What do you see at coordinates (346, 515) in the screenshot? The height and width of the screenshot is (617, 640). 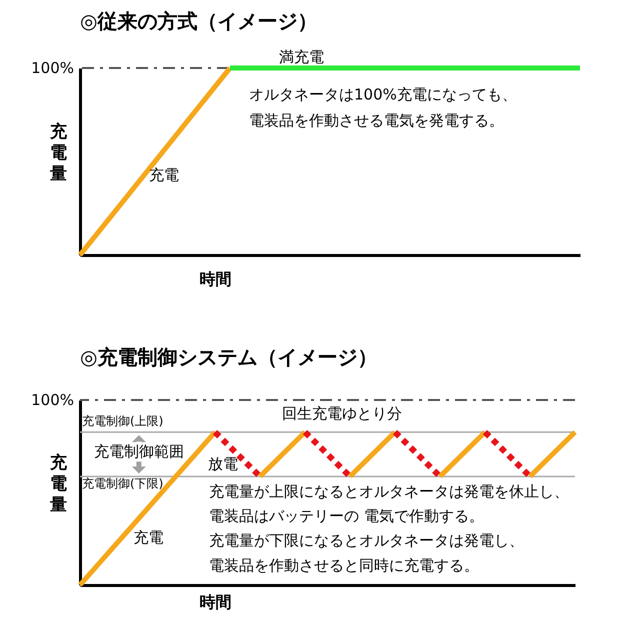 I see `annotation: 電装品はバッテリーの 電気で作動する。` at bounding box center [346, 515].